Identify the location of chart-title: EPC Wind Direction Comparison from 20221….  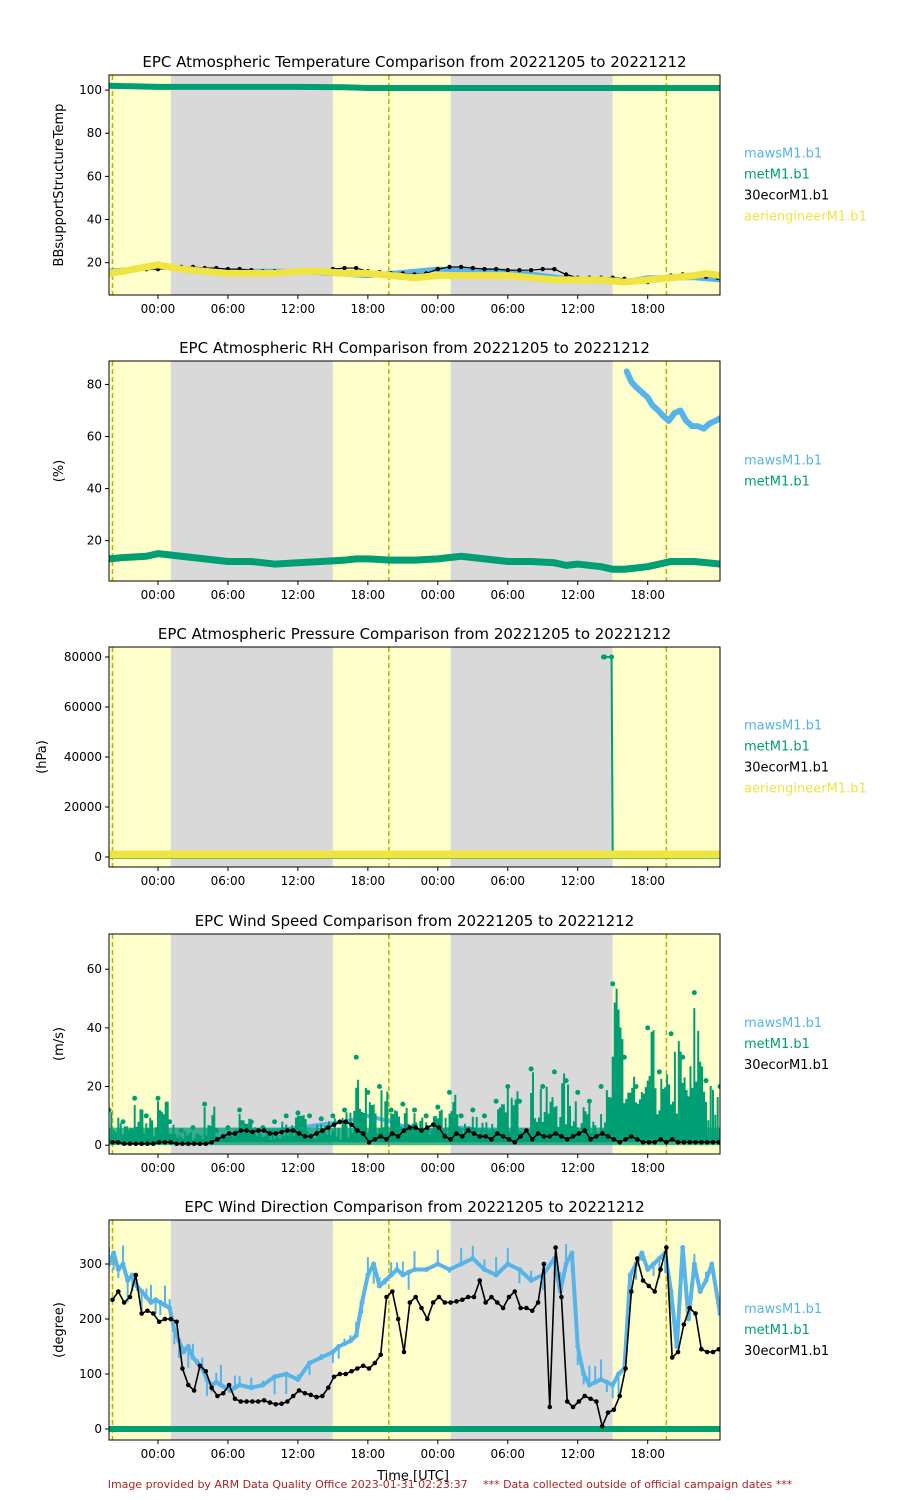
(414, 1207).